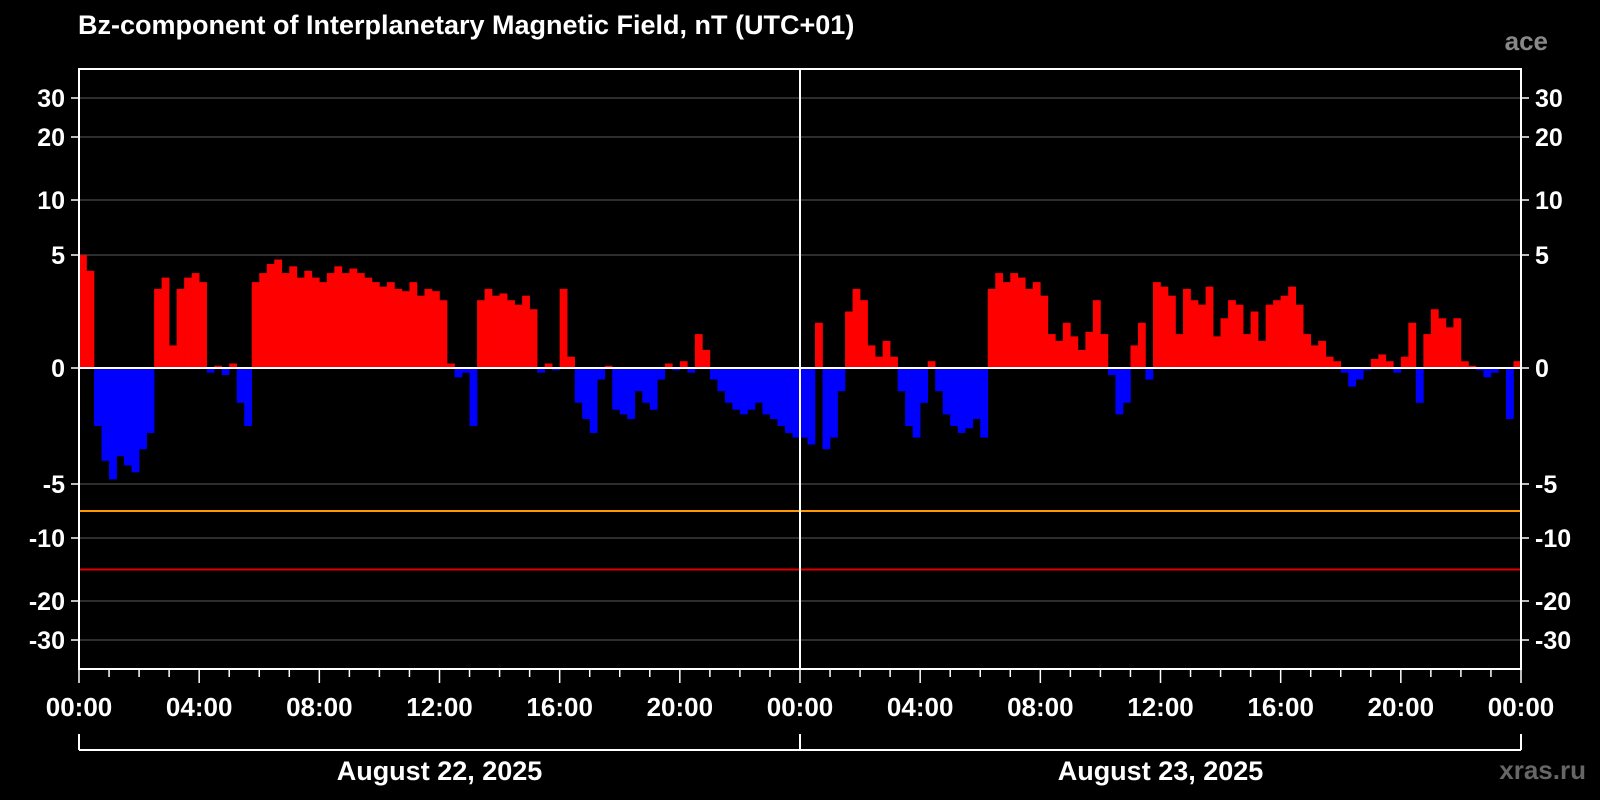 The image size is (1600, 800). Describe the element at coordinates (1549, 138) in the screenshot. I see `y-tick-label-right: 20` at that location.